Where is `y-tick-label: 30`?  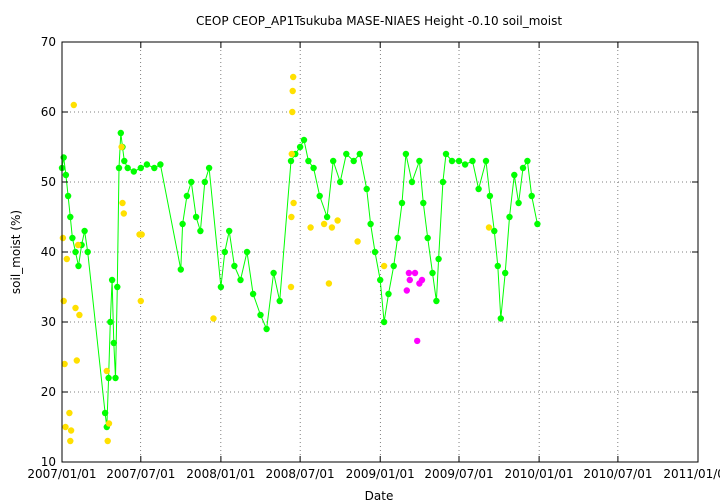
y-tick-label: 30 is located at coordinates (48, 322).